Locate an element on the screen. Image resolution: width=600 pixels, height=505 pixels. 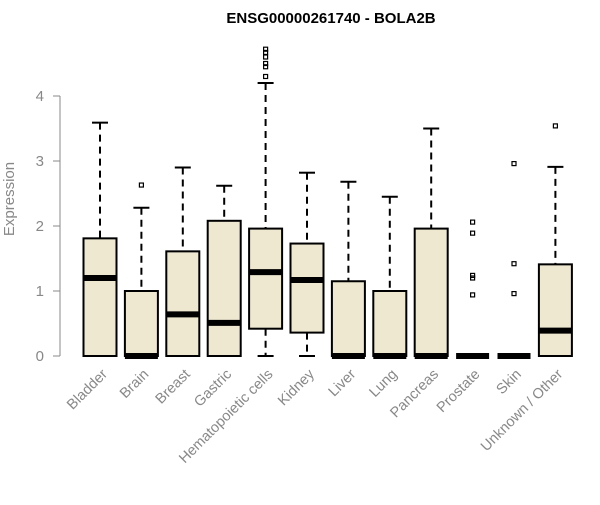
x-tick-label: Prostate is located at coordinates (458, 391).